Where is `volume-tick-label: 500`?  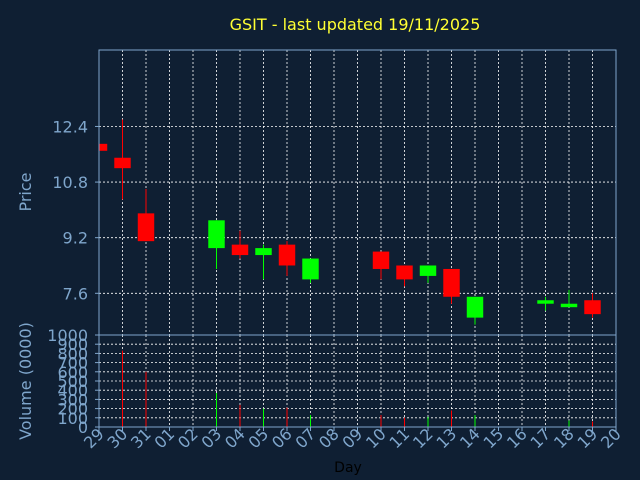 volume-tick-label: 500 is located at coordinates (72, 381).